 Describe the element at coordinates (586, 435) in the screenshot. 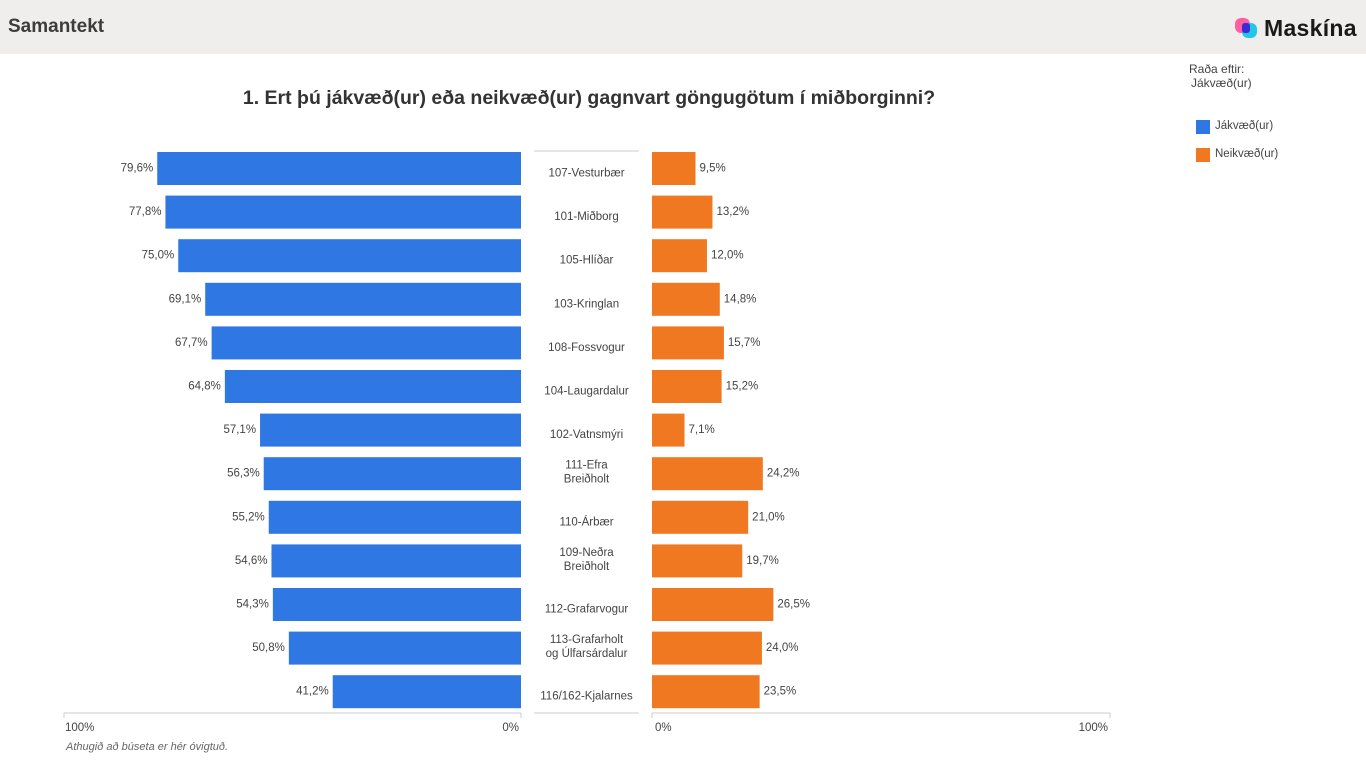

I see `category-label: 102-Vatnsmýri` at that location.